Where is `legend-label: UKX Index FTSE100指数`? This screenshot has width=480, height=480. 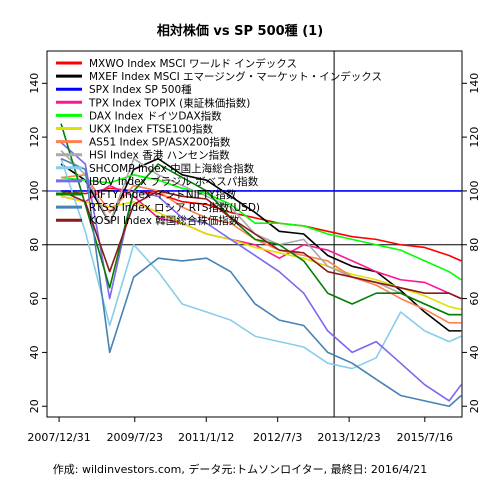 legend-label: UKX Index FTSE100指数 is located at coordinates (151, 129).